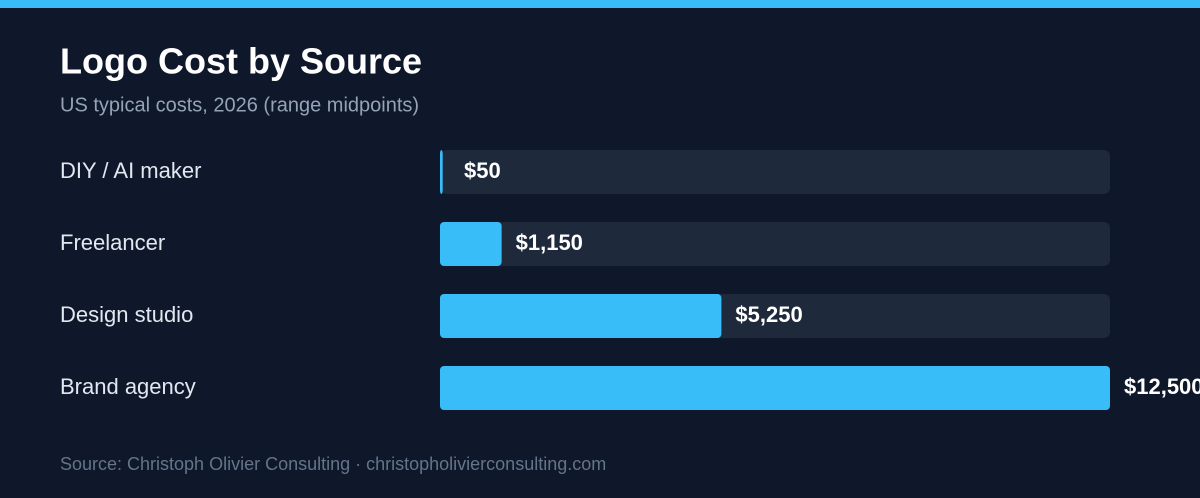 Image resolution: width=1200 pixels, height=498 pixels. I want to click on value-label: $12,500, so click(1162, 386).